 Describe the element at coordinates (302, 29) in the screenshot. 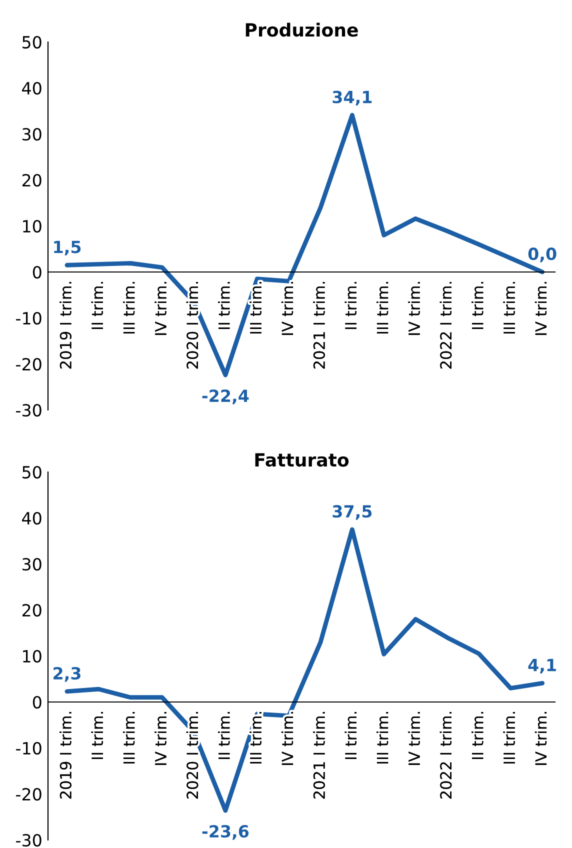

I see `chart-title: Produzione` at that location.